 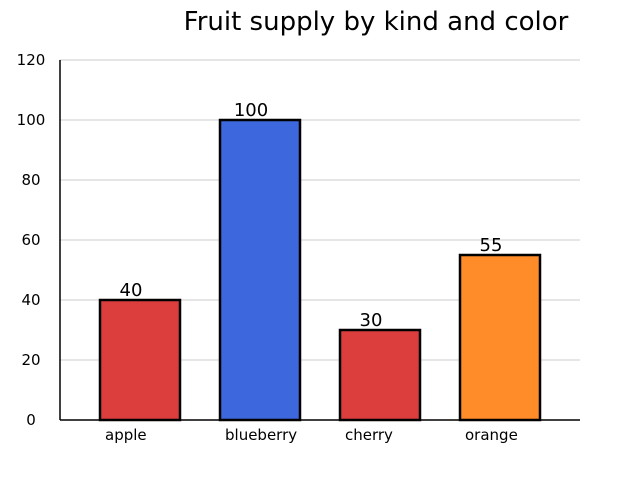 I want to click on y-tick-label: 20, so click(x=30, y=360).